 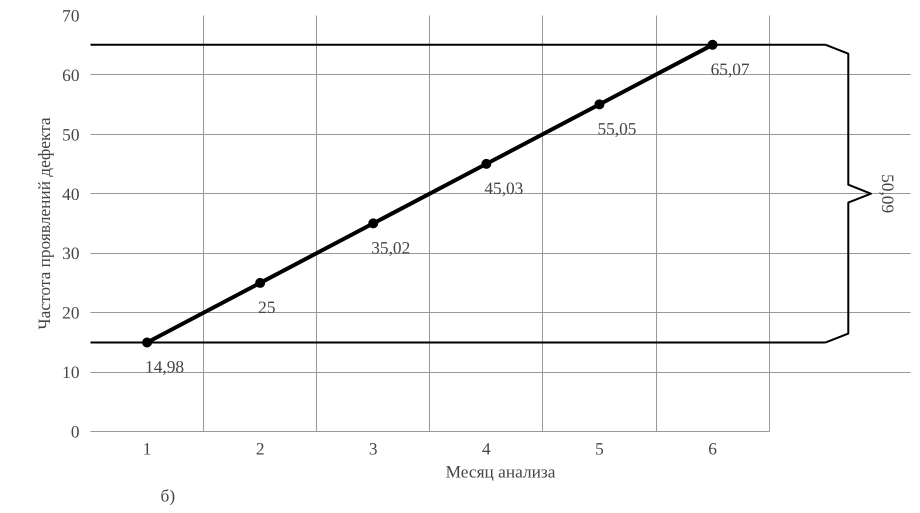 What do you see at coordinates (390, 248) in the screenshot?
I see `data-label: 35,02` at bounding box center [390, 248].